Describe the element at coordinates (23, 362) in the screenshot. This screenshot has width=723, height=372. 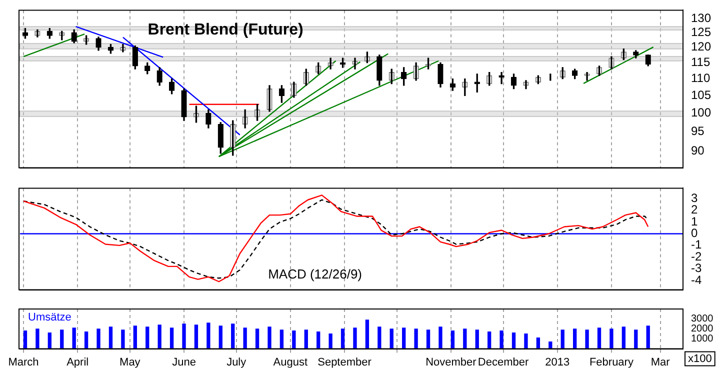
I see `x-tick-label: March` at that location.